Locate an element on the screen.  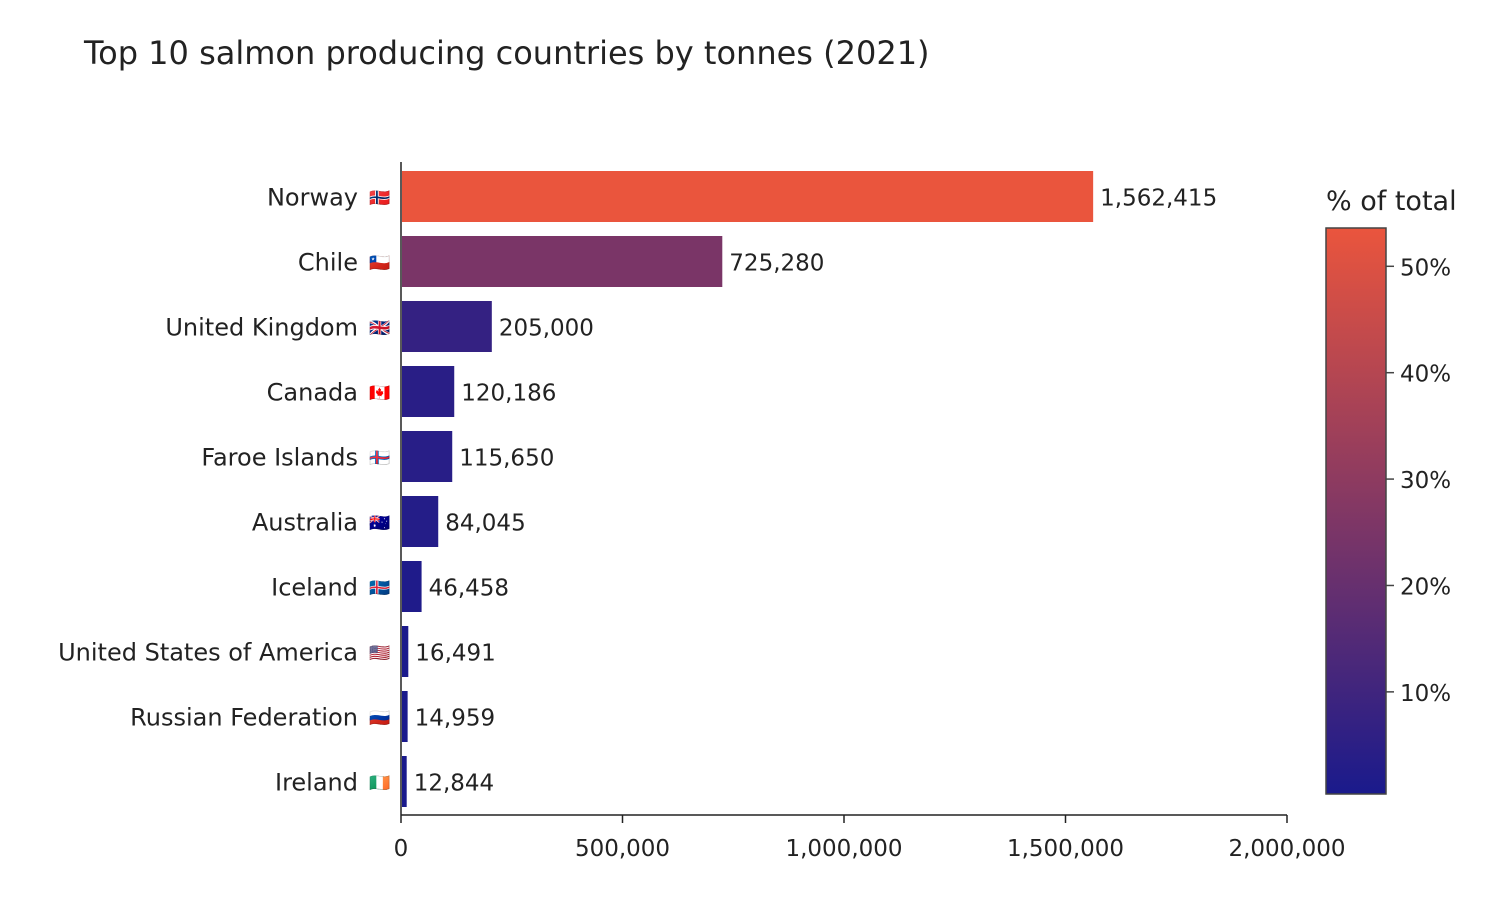
bar-australia is located at coordinates (420, 521).